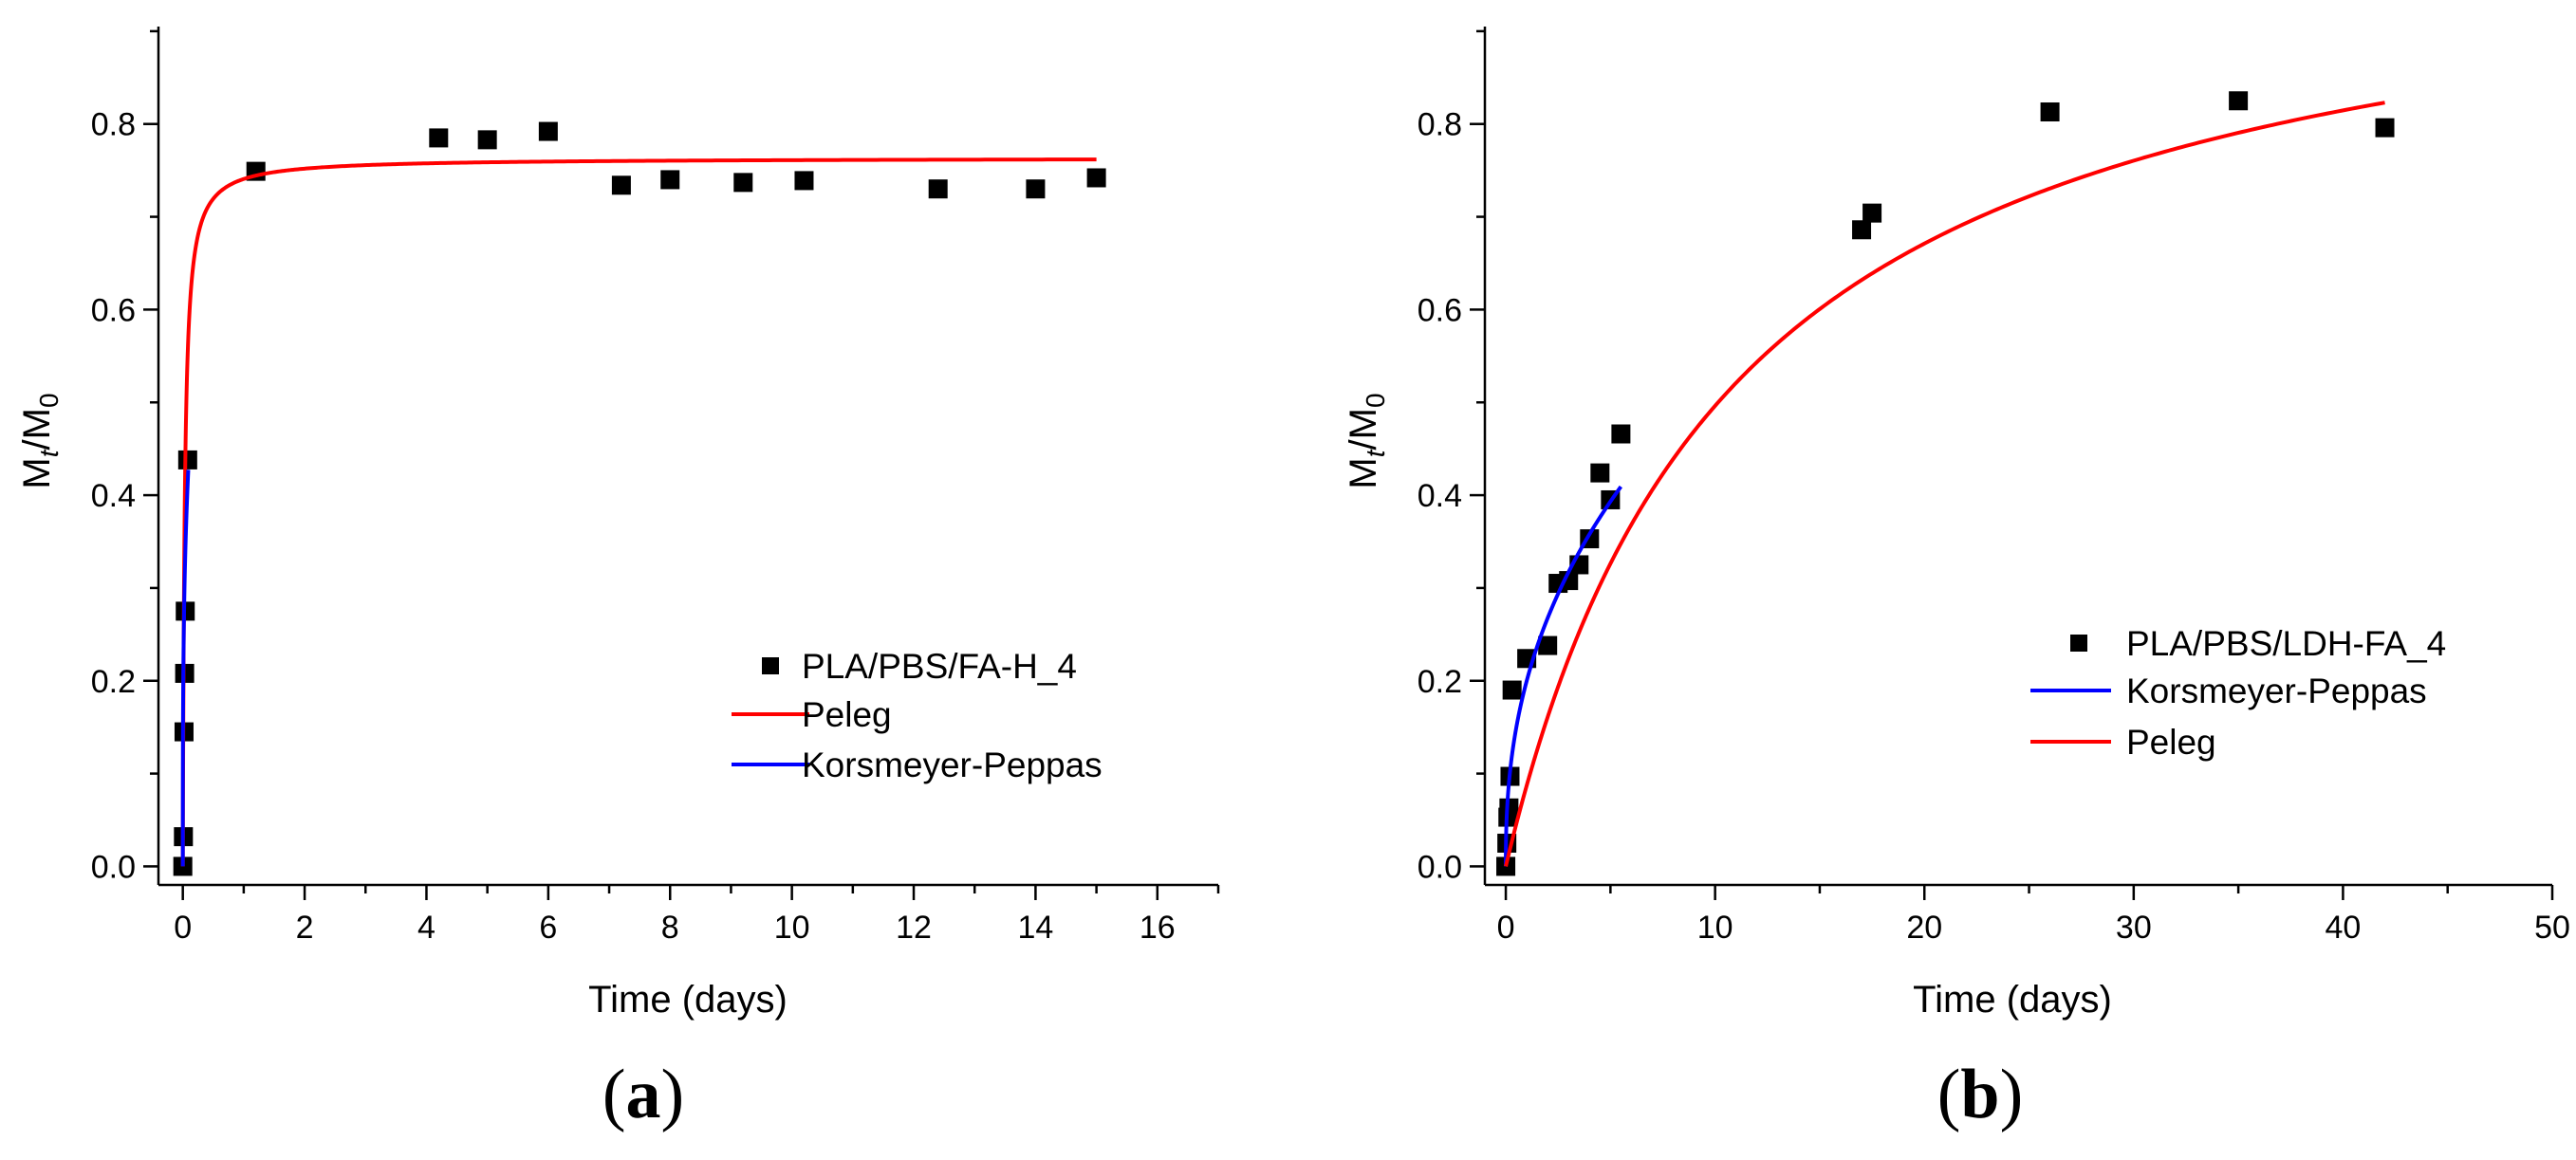  I want to click on chart-a-legend: PLA/PBS/FA-H_4 Peleg Korsmeyer-Peppas, so click(917, 715).